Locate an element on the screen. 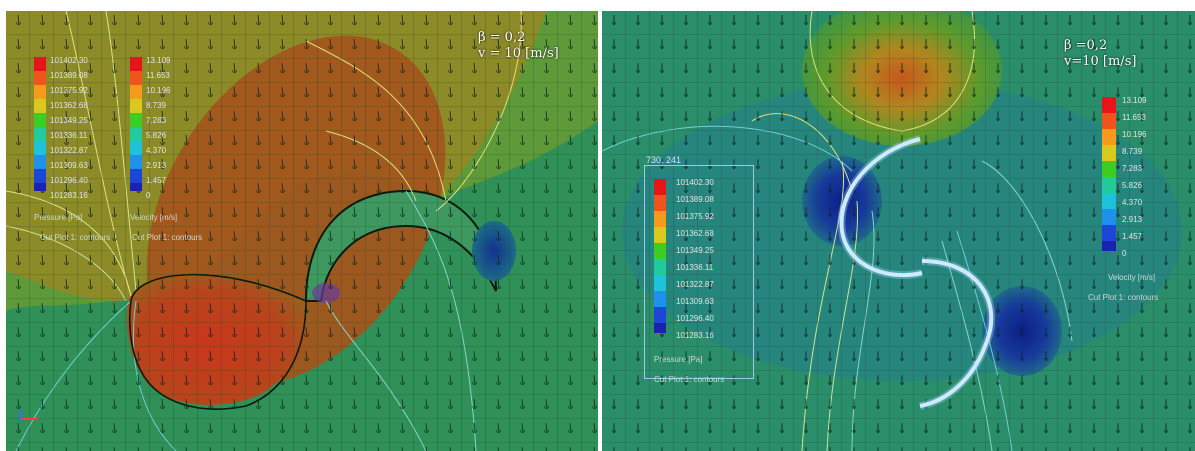 The height and width of the screenshot is (451, 1195). right-pressure-tick: 101402.30 is located at coordinates (695, 182).